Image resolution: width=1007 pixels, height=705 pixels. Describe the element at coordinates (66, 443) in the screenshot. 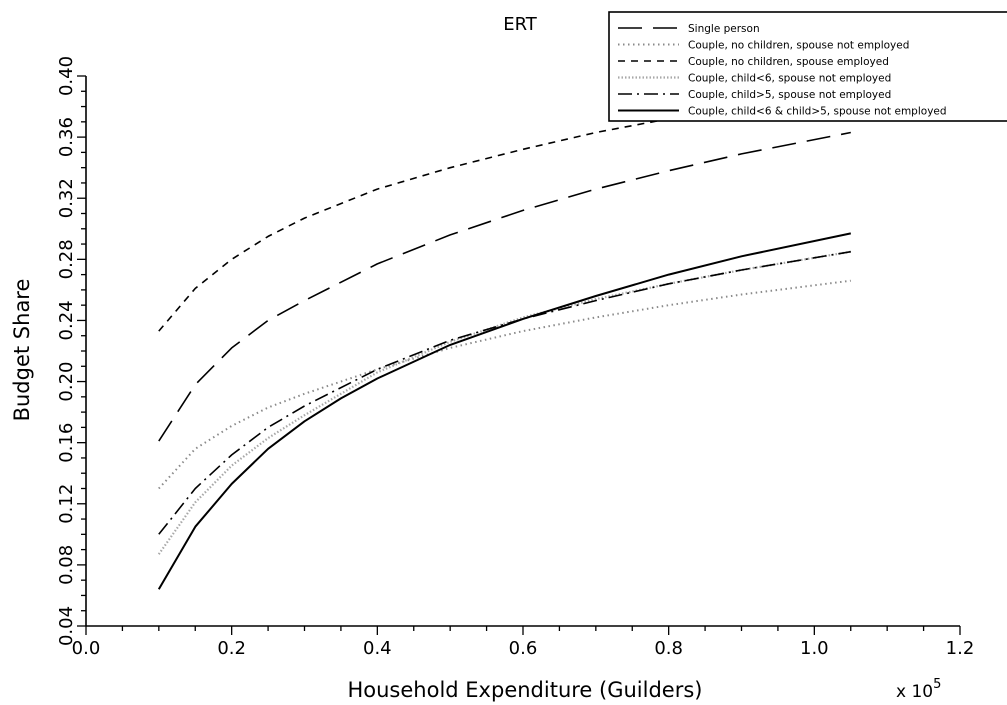

I see `y-tick-label: 0.16` at that location.